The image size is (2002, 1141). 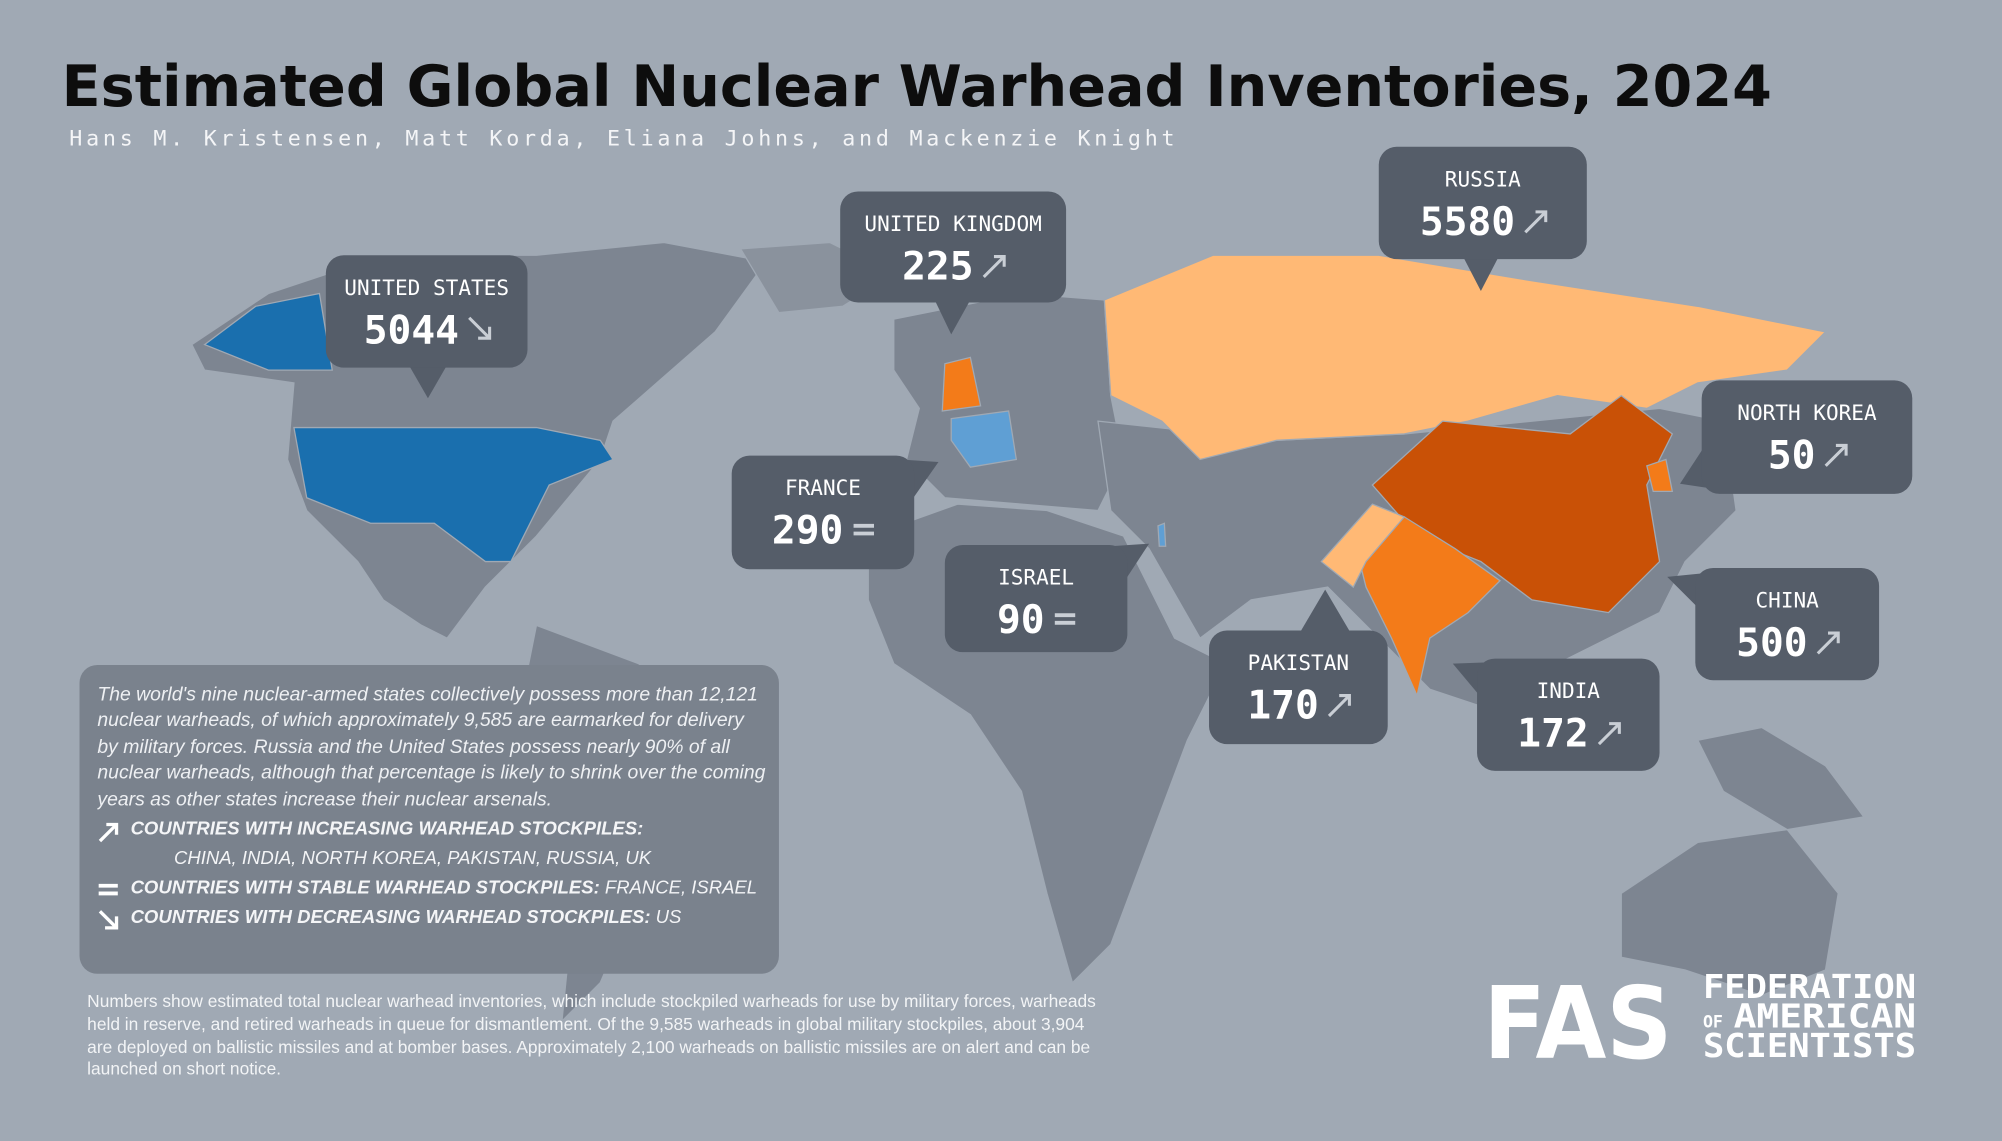 What do you see at coordinates (1162, 534) in the screenshot?
I see `israel-shape` at bounding box center [1162, 534].